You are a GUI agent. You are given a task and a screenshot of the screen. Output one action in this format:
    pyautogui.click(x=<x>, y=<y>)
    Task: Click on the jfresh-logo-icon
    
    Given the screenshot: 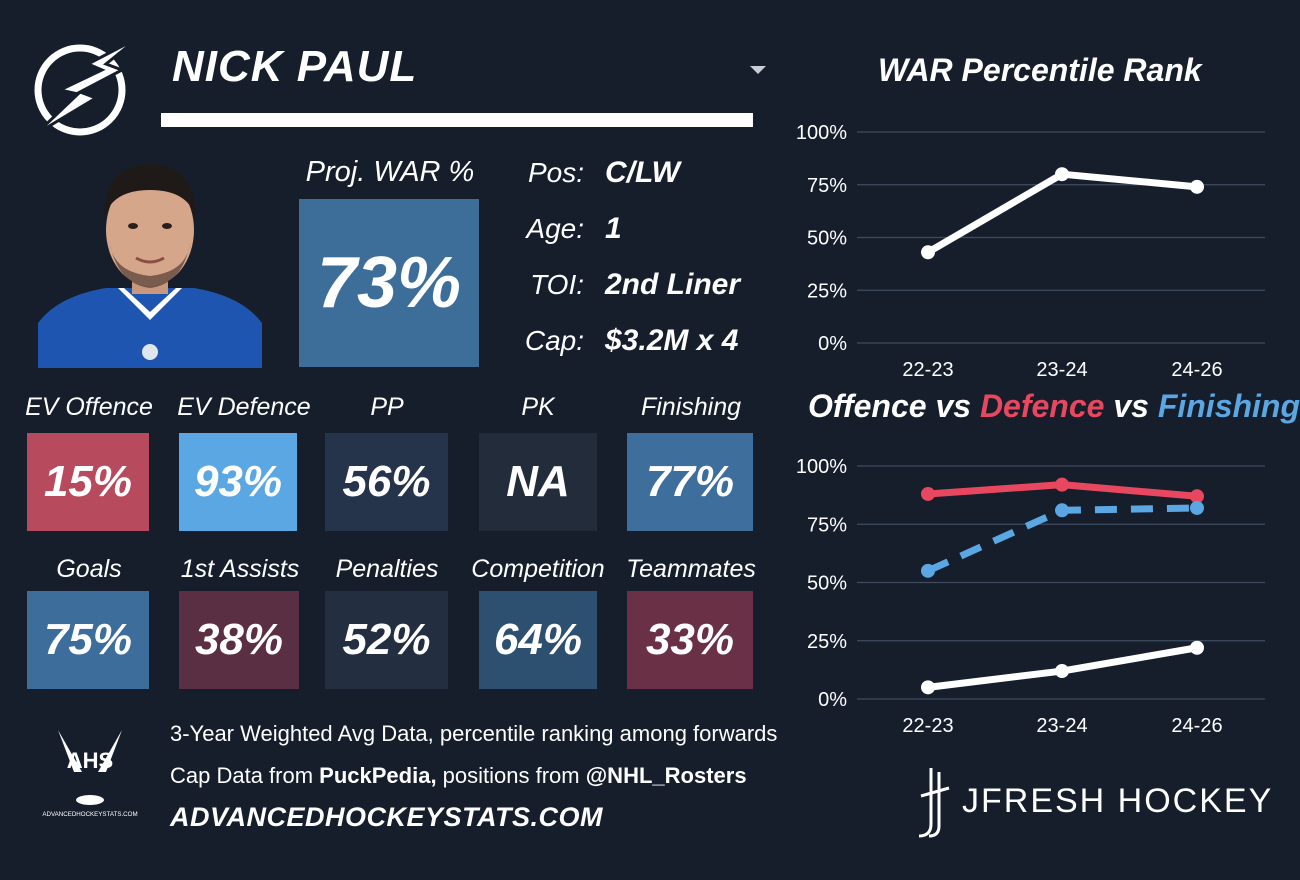 What is the action you would take?
    pyautogui.click(x=934, y=803)
    